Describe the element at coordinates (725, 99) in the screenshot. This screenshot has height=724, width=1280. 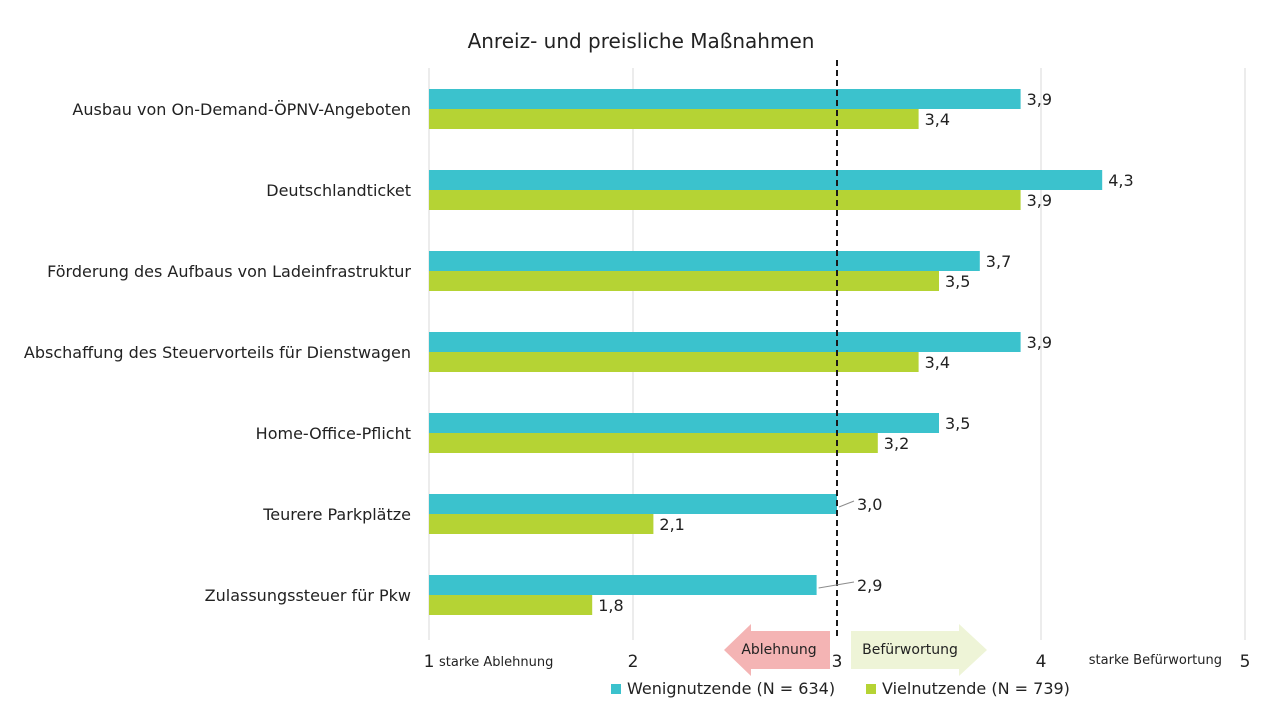
I see `bar-wenignutzende-ausbau-von-on-demand-oepnv-angeboten` at that location.